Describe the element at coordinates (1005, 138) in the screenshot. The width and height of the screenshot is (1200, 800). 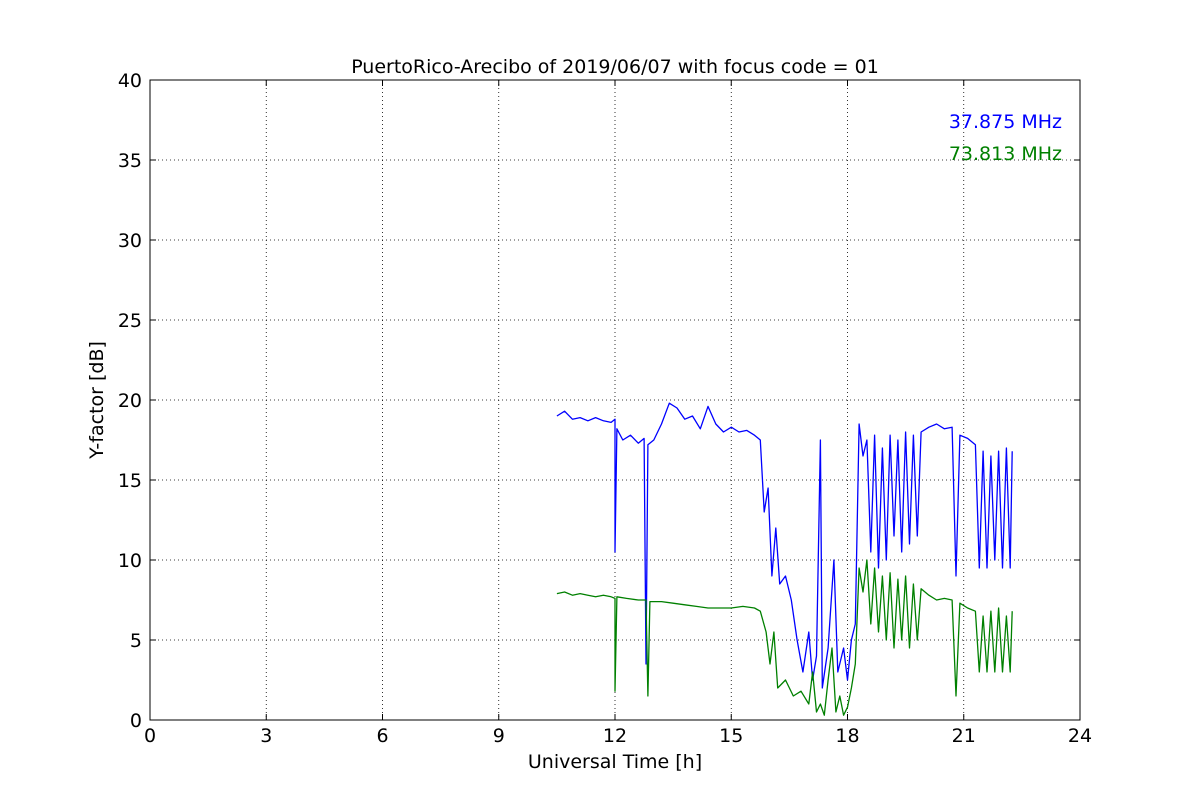
I see `legend: 37.875 MHz 73.813 MHz` at that location.